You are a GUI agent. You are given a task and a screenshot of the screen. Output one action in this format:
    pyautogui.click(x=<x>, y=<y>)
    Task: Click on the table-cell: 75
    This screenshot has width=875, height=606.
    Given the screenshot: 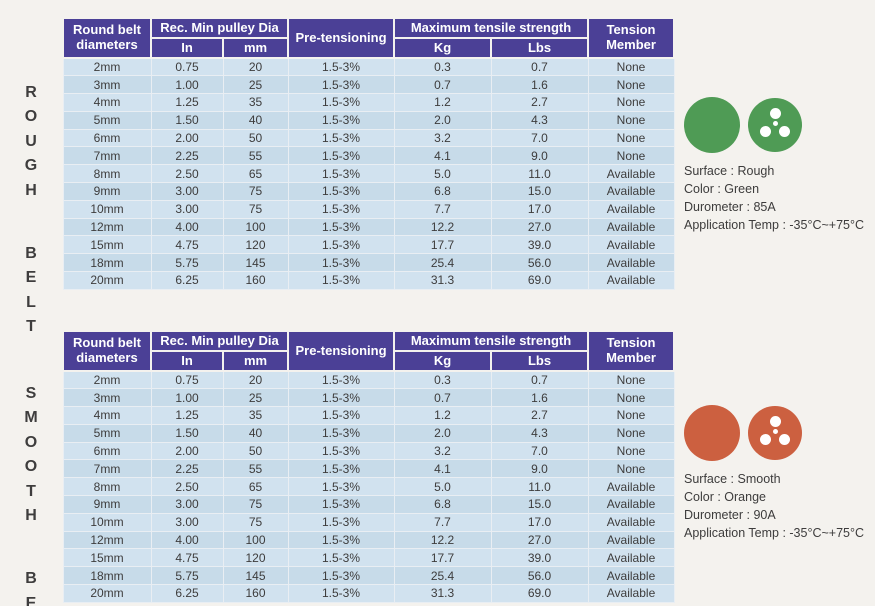 What is the action you would take?
    pyautogui.click(x=255, y=191)
    